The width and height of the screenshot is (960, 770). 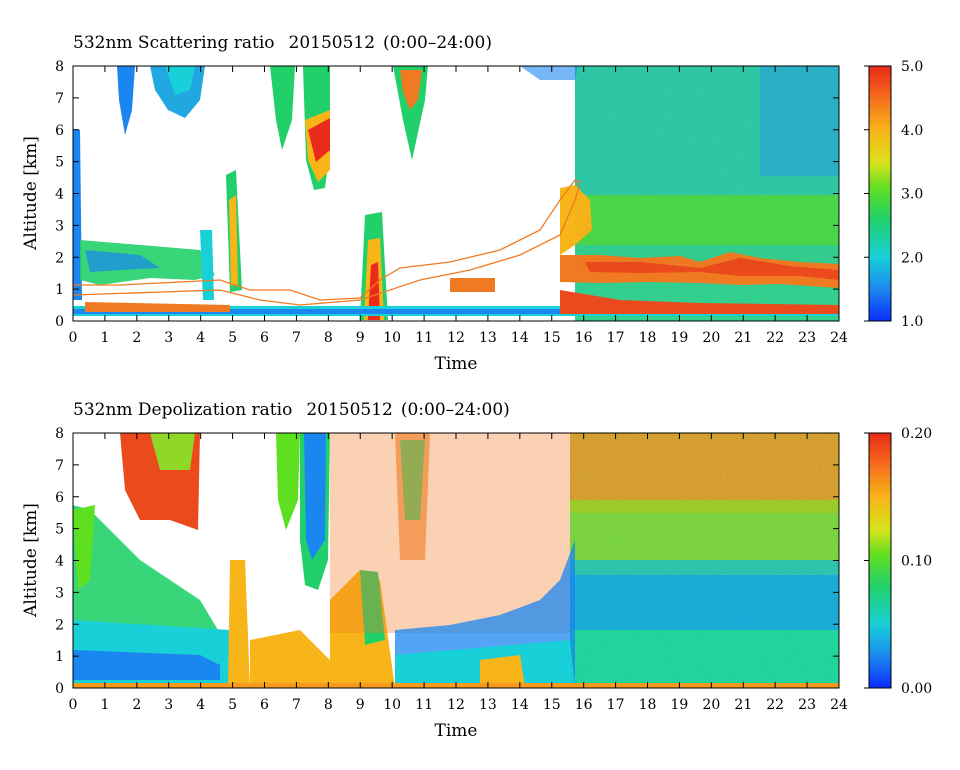 I want to click on colorbar-tick-label: 0.10, so click(x=916, y=562).